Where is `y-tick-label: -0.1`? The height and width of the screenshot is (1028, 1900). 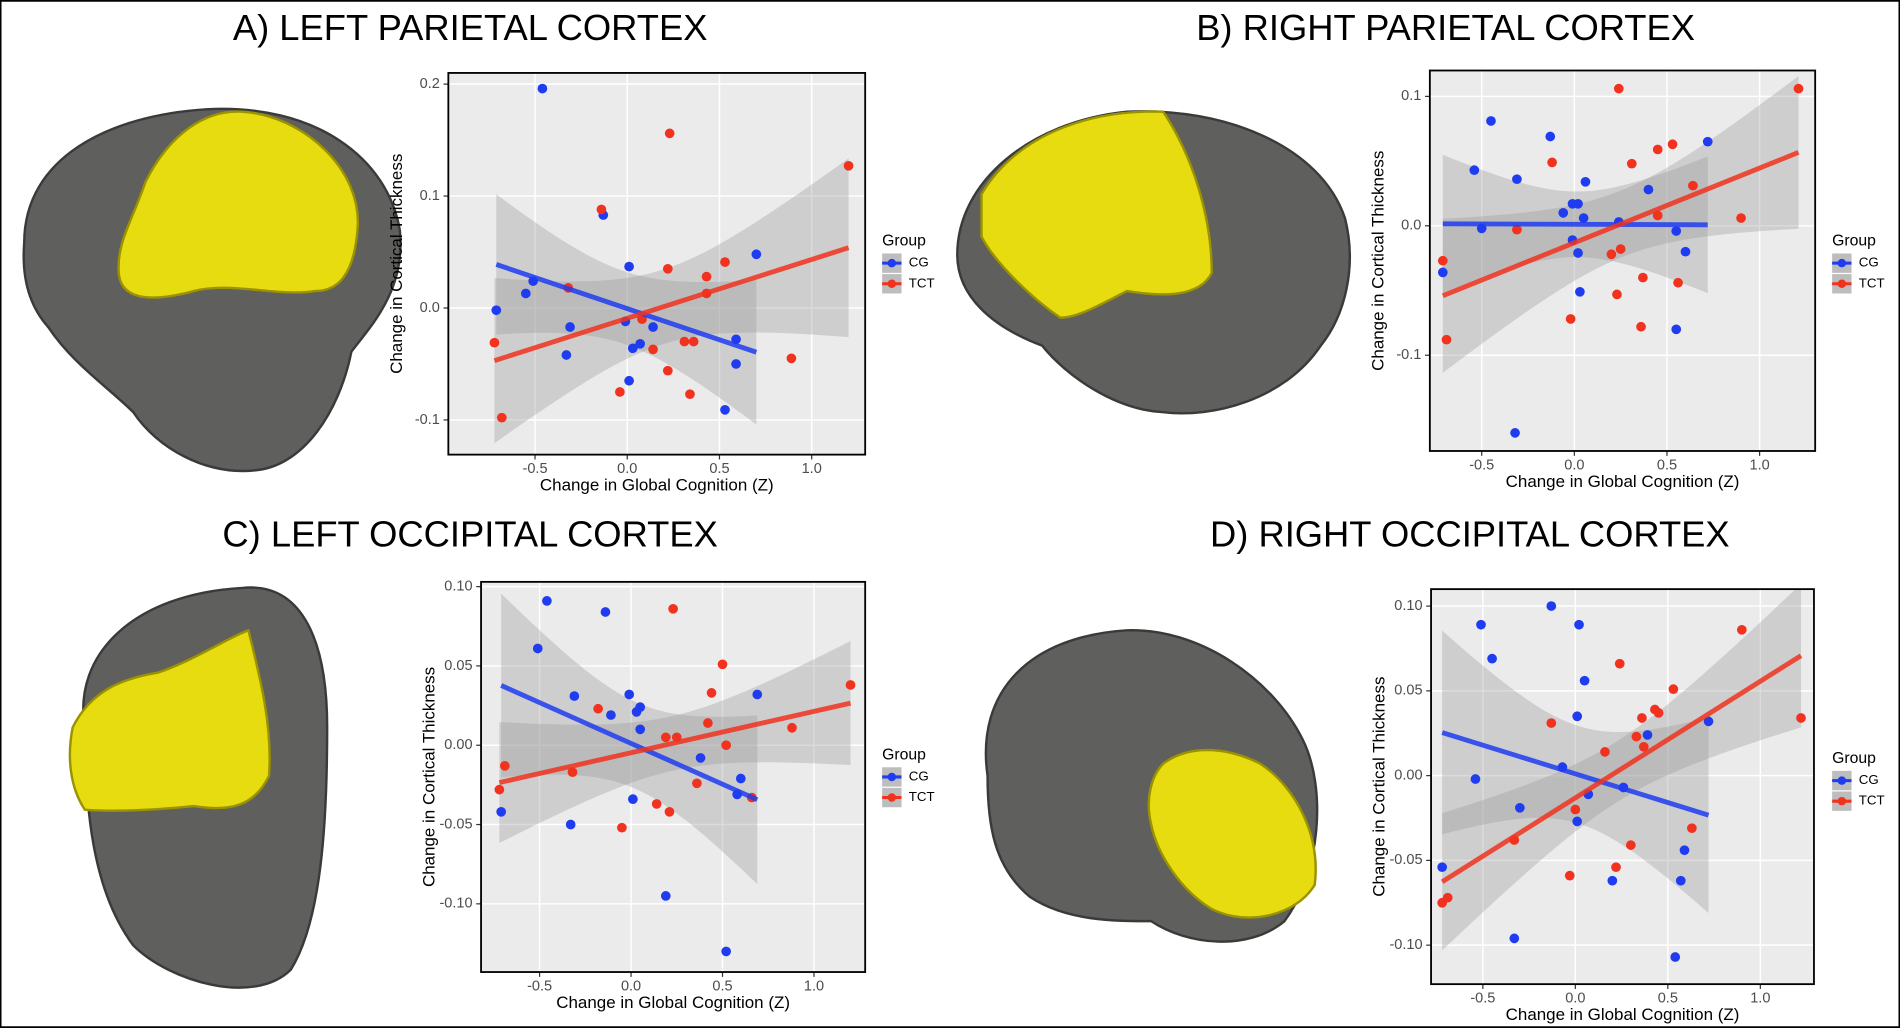 y-tick-label: -0.1 is located at coordinates (427, 420).